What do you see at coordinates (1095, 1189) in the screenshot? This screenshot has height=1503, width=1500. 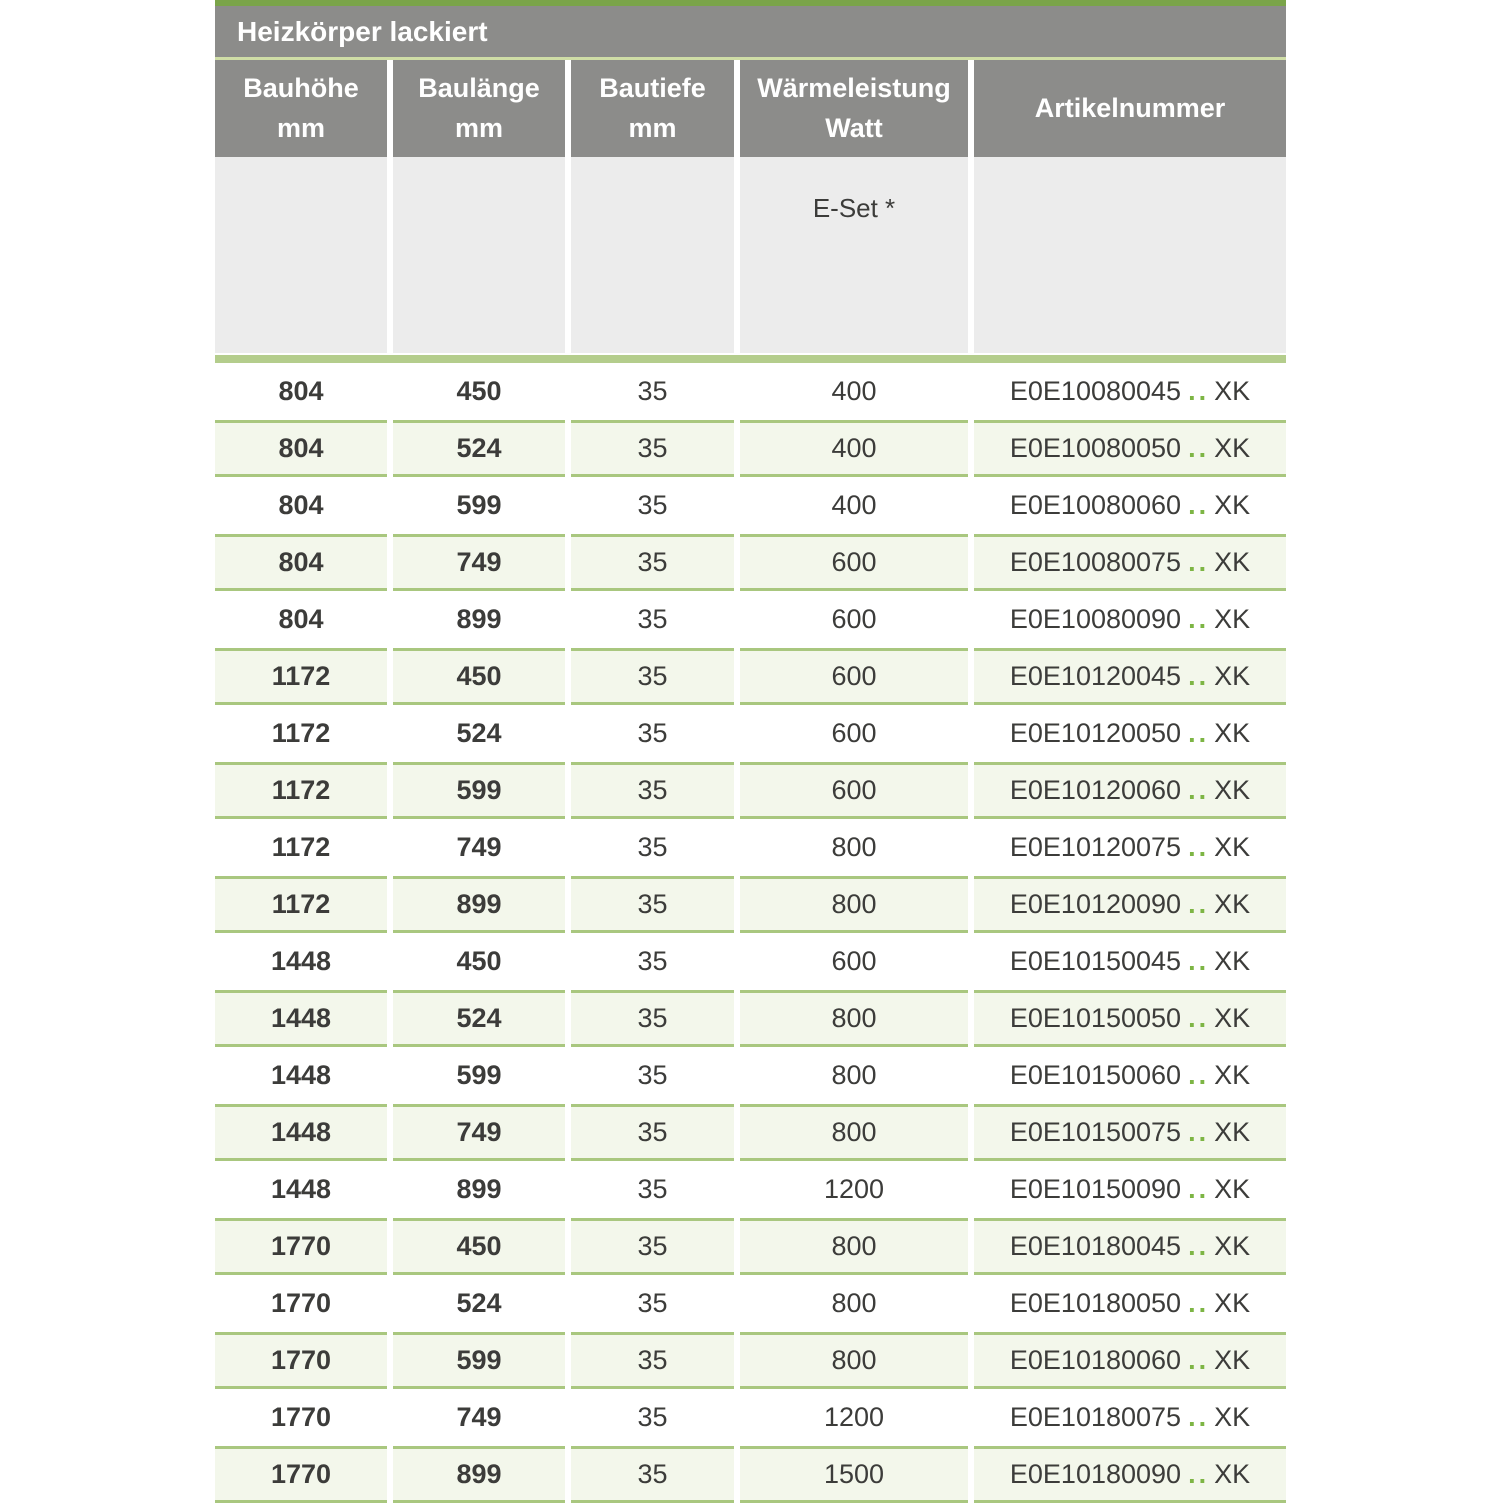 I see `artikel-prefix: E0E10150090` at bounding box center [1095, 1189].